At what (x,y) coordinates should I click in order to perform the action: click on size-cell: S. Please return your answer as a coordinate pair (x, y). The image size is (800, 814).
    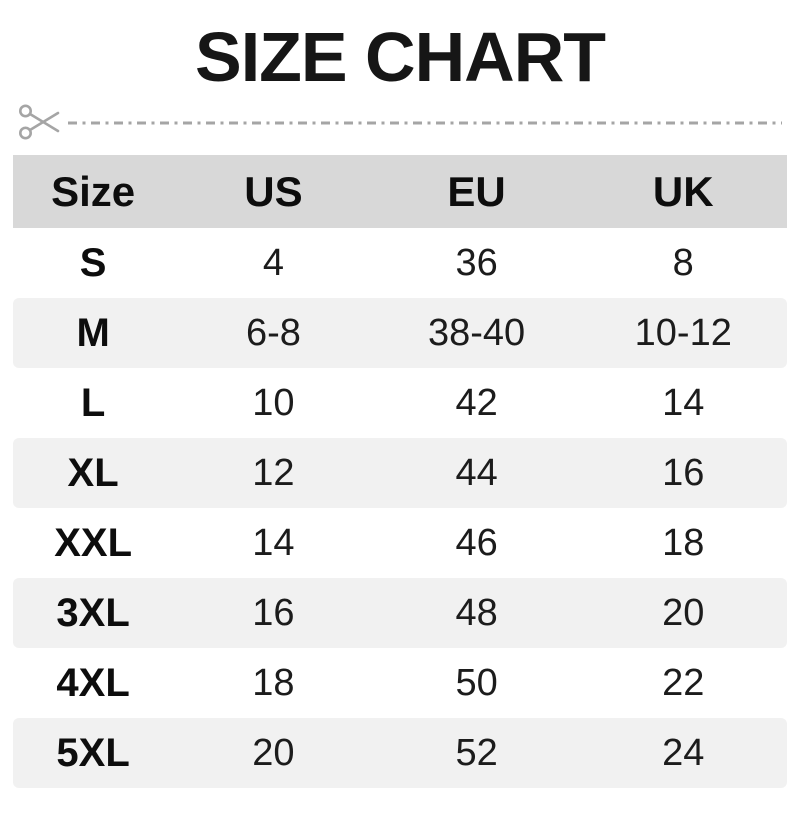
    Looking at the image, I should click on (93, 262).